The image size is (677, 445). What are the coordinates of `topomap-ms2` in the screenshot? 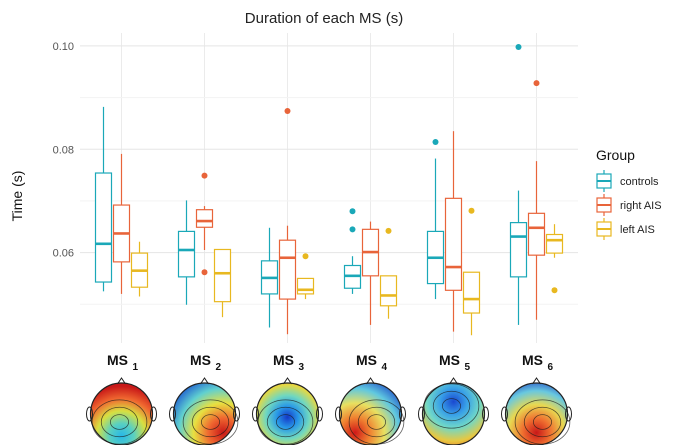 It's located at (204, 411).